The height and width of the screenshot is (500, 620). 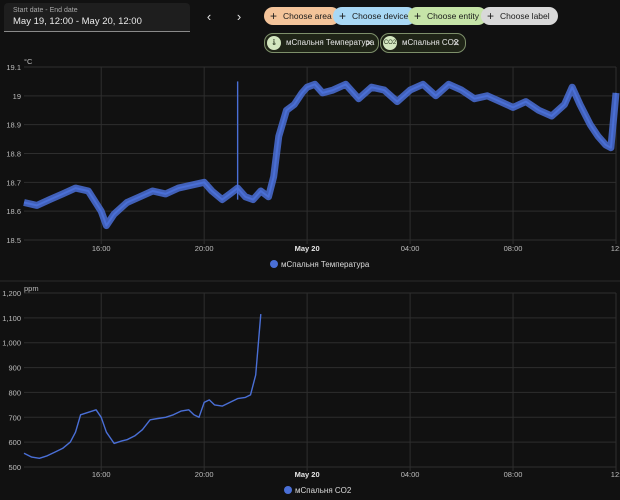 What do you see at coordinates (14, 417) in the screenshot?
I see `y-tick-label: 700` at bounding box center [14, 417].